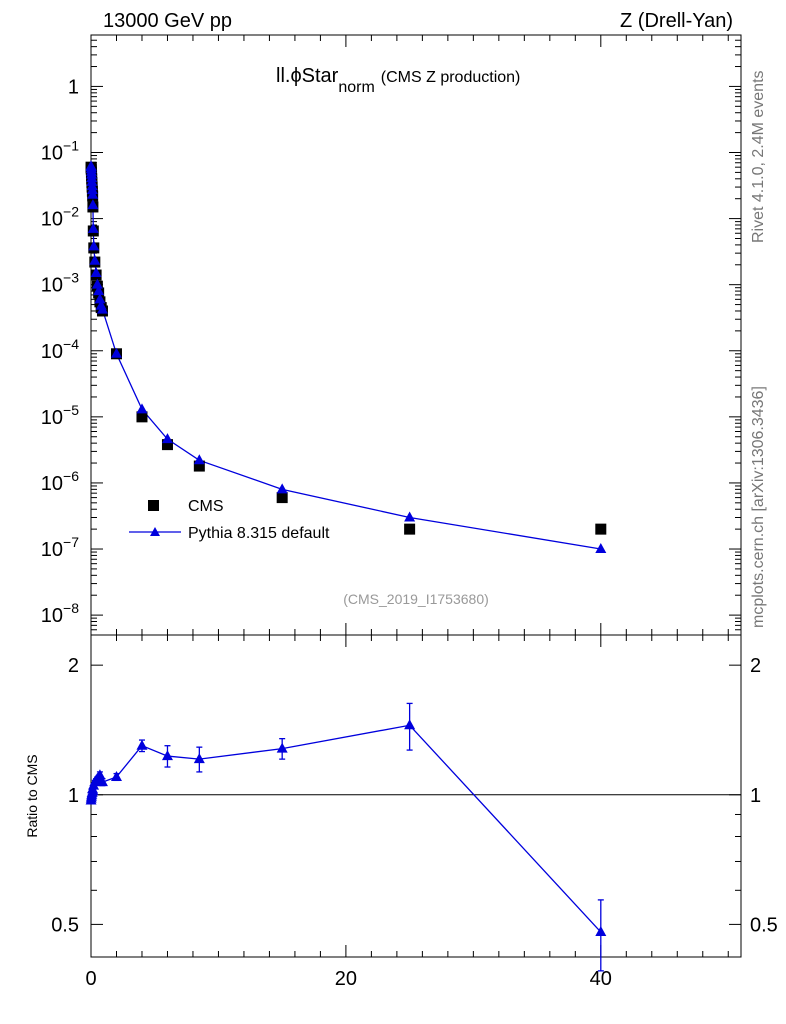 The height and width of the screenshot is (1024, 786). I want to click on y-tick-label-main: 10⁻⁷, so click(60, 547).